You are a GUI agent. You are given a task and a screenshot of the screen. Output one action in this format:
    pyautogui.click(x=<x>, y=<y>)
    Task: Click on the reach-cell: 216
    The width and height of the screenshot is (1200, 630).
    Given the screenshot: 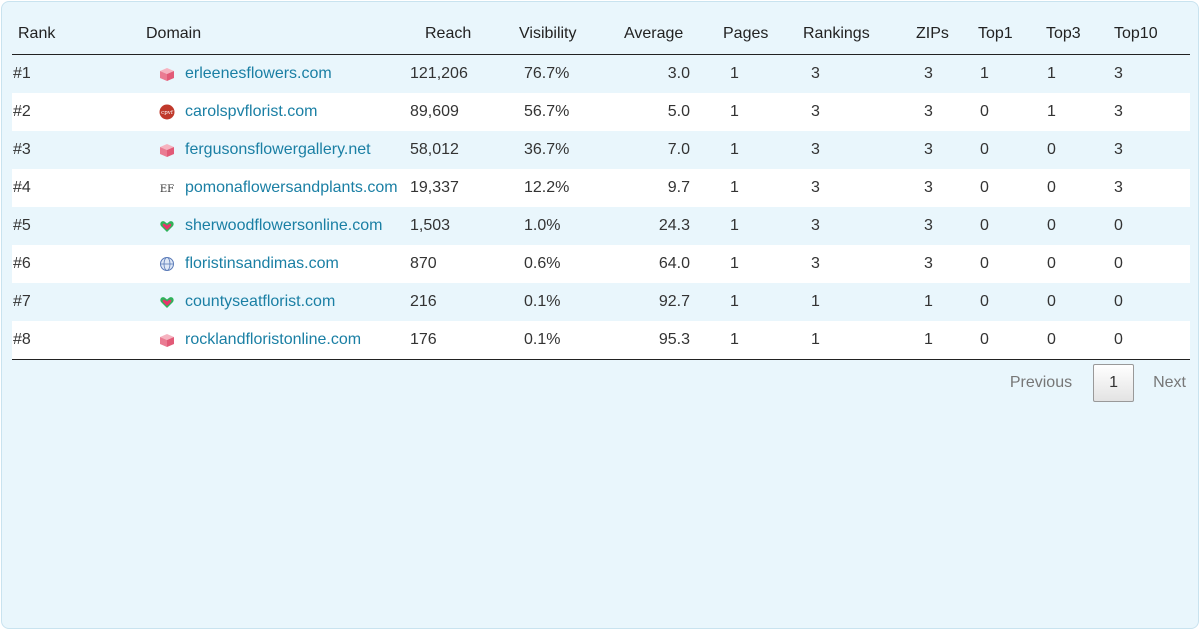 What is the action you would take?
    pyautogui.click(x=460, y=302)
    